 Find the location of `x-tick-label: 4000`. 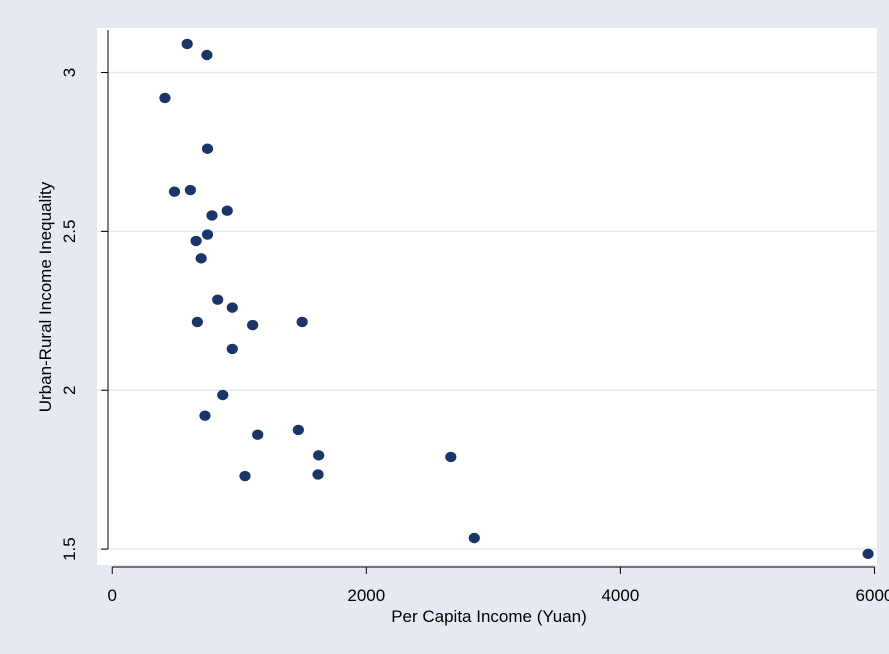

x-tick-label: 4000 is located at coordinates (620, 595).